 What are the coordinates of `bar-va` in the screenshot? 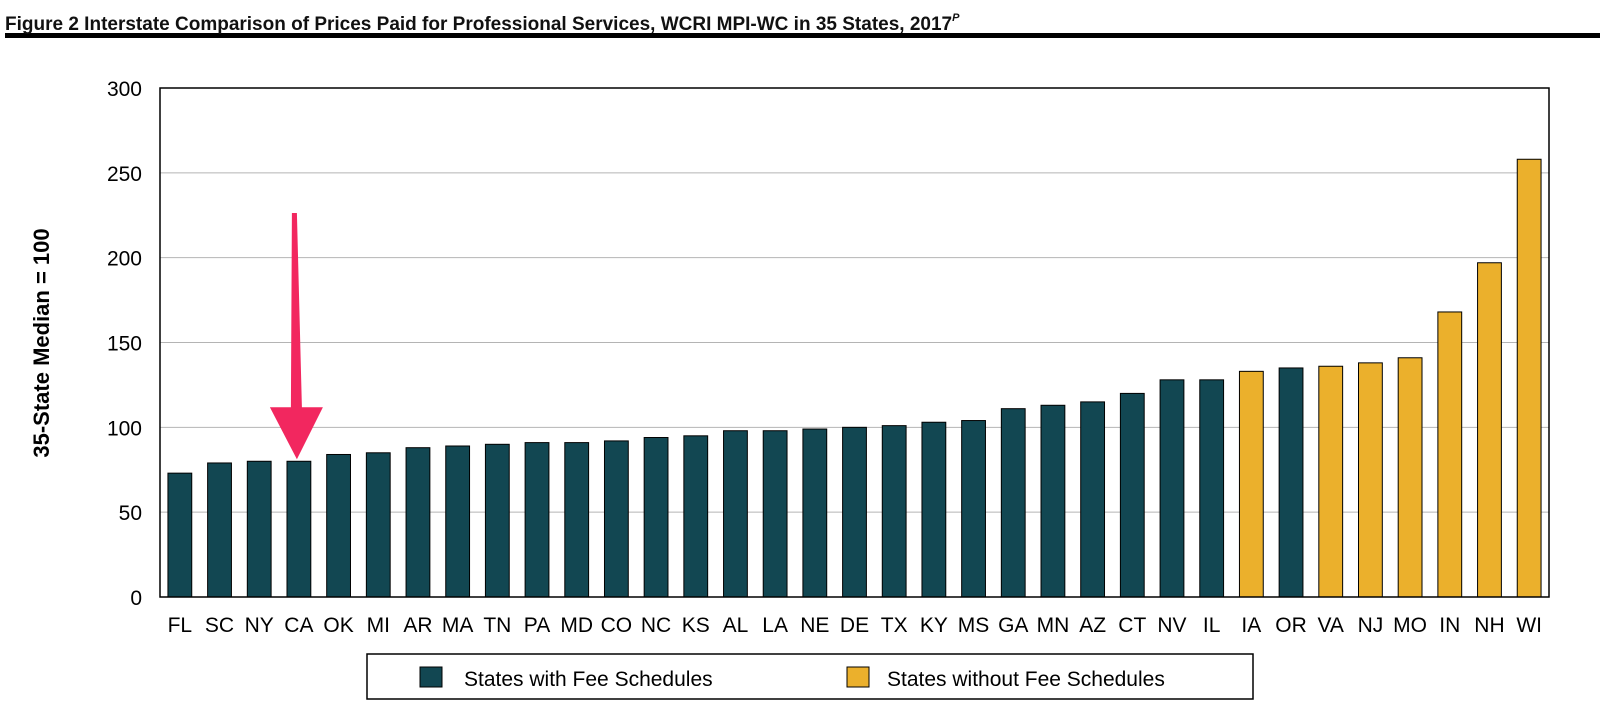 It's located at (1331, 481).